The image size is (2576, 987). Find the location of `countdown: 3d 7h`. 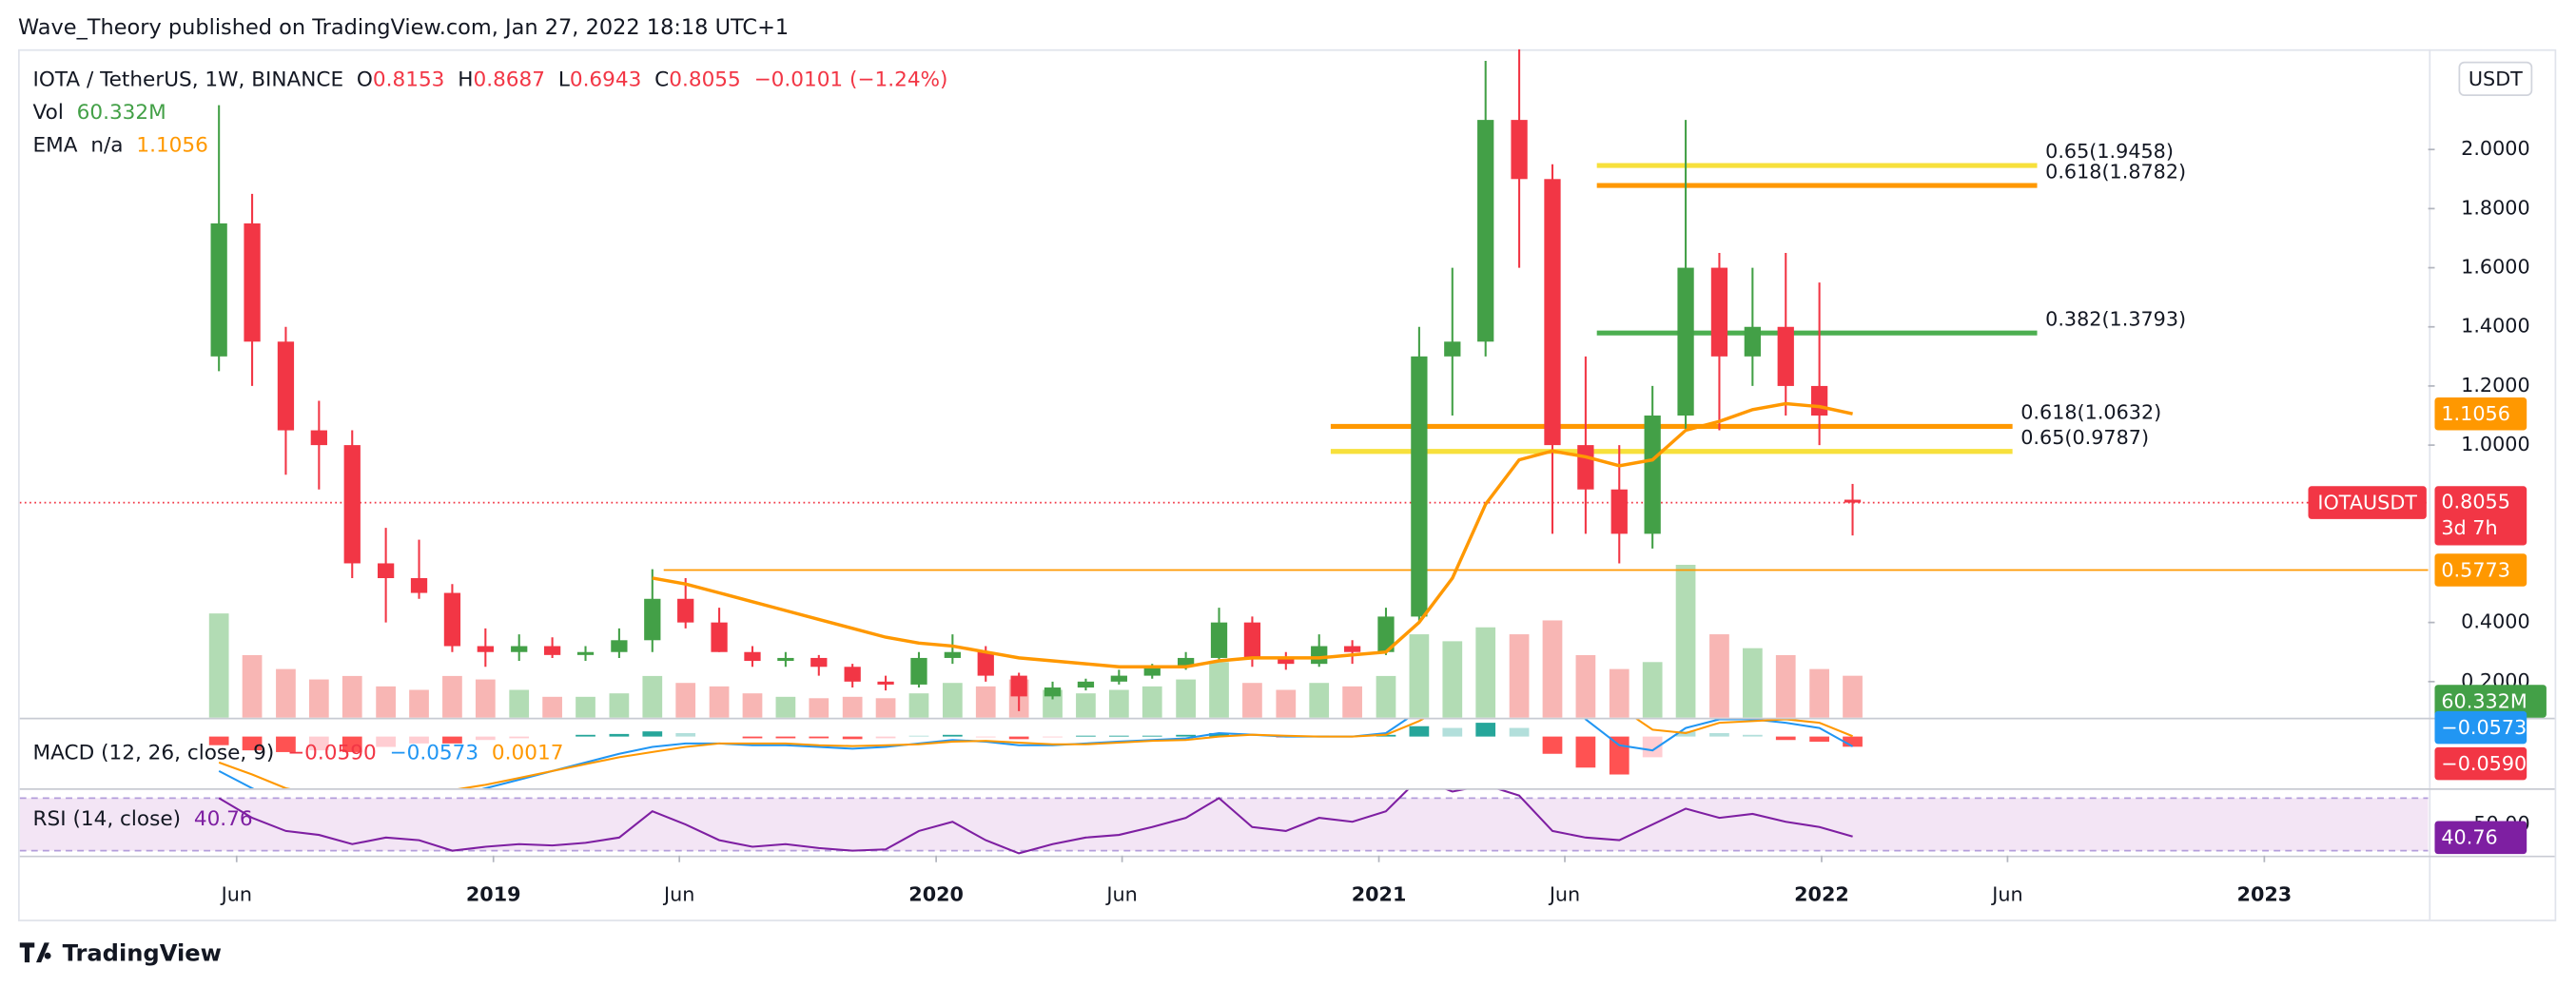

countdown: 3d 7h is located at coordinates (2469, 527).